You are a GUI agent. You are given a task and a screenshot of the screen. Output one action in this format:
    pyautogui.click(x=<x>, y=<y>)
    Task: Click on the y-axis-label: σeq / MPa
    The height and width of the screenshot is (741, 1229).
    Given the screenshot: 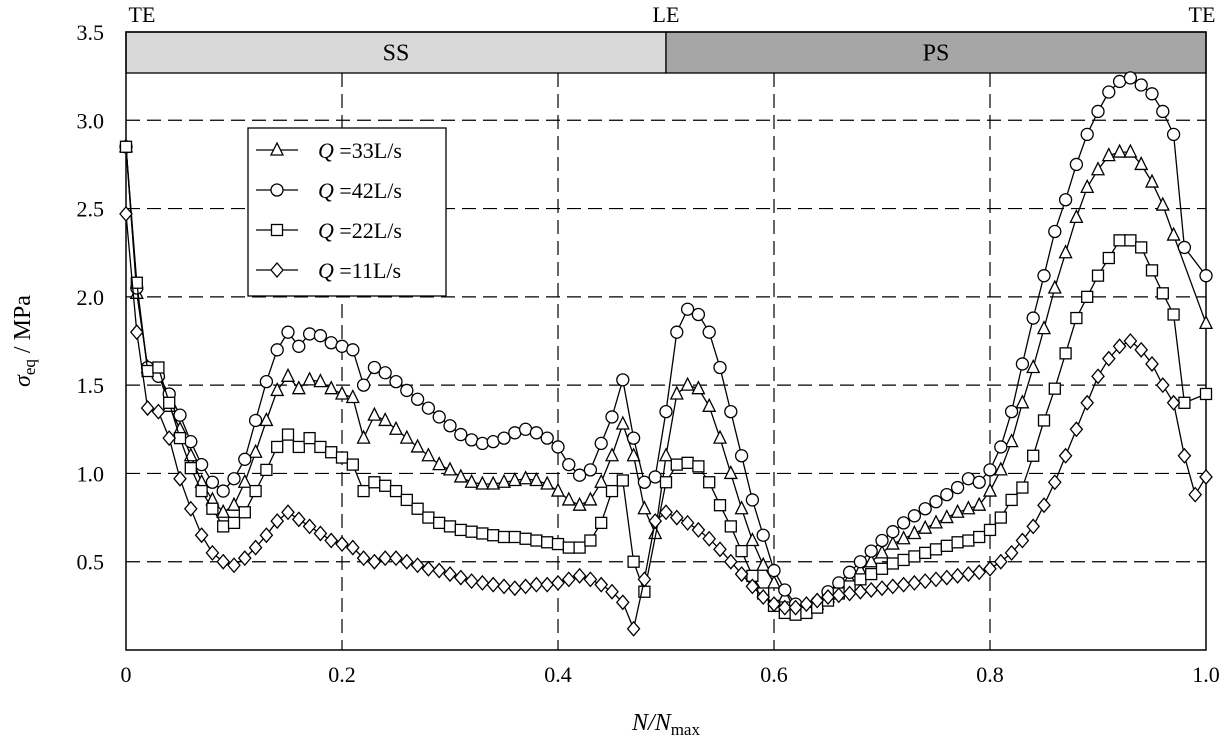 What is the action you would take?
    pyautogui.click(x=24, y=341)
    